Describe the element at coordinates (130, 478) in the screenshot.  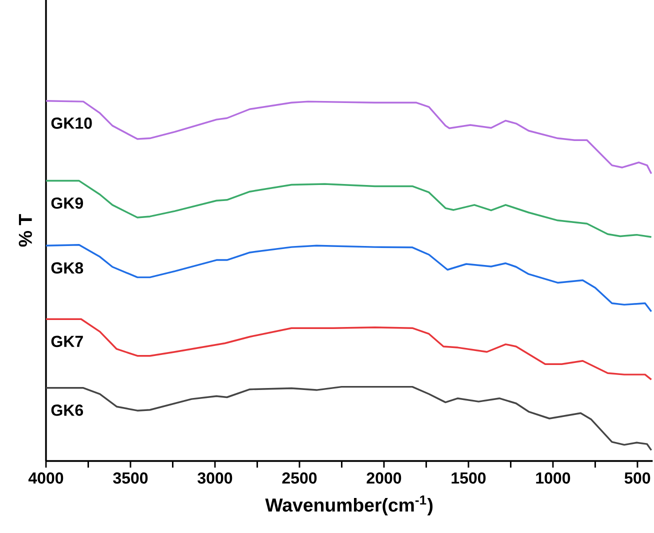
I see `x-tick-label: 3500` at that location.